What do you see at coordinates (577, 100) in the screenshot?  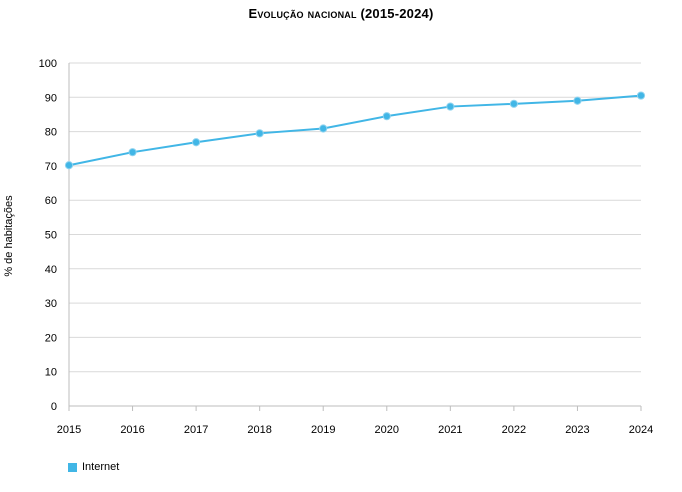 I see `data-point-2023` at bounding box center [577, 100].